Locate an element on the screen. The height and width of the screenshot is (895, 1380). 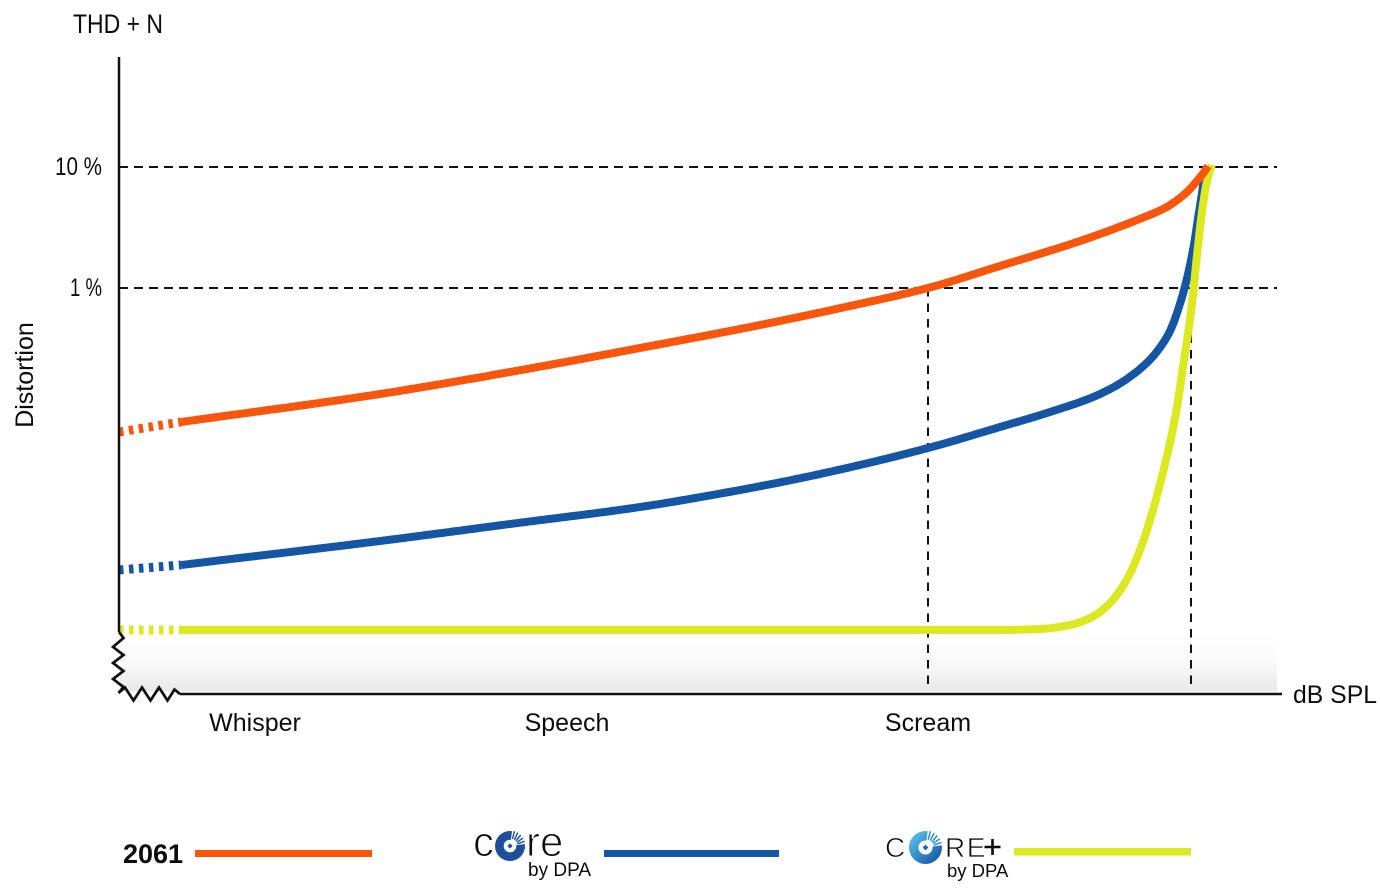
svg-text: c is located at coordinates (483, 841).